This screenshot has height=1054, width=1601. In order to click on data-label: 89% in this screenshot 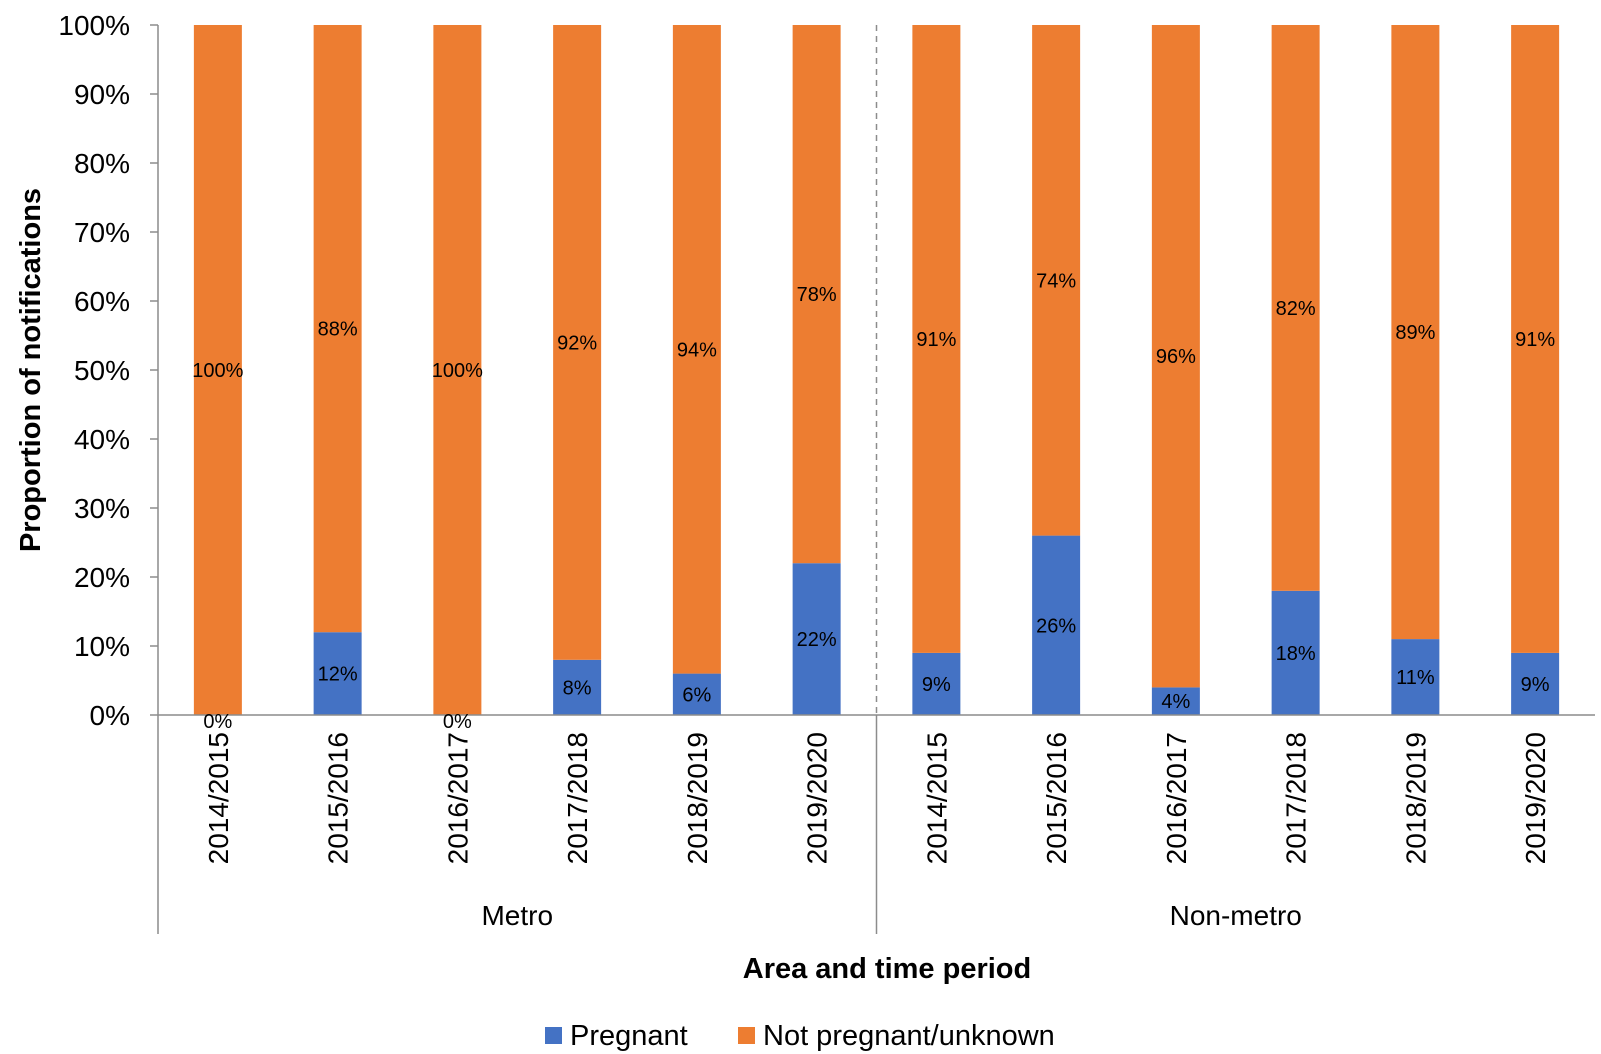, I will do `click(1415, 333)`.